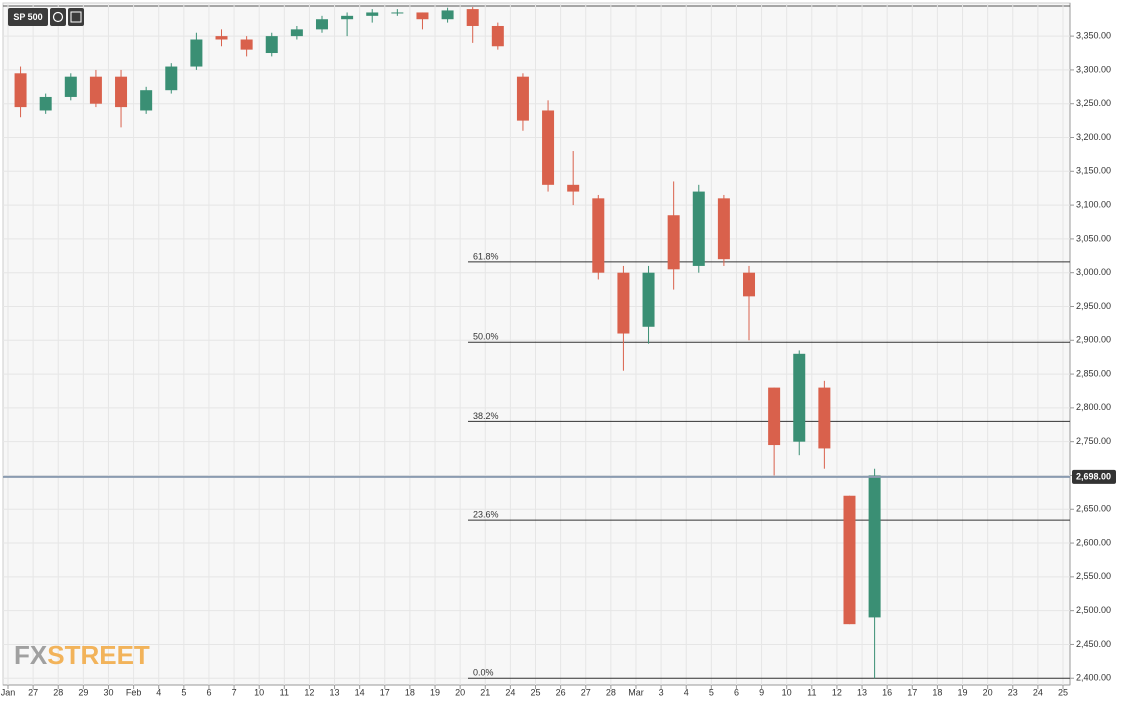  I want to click on symbol-box, so click(28, 17).